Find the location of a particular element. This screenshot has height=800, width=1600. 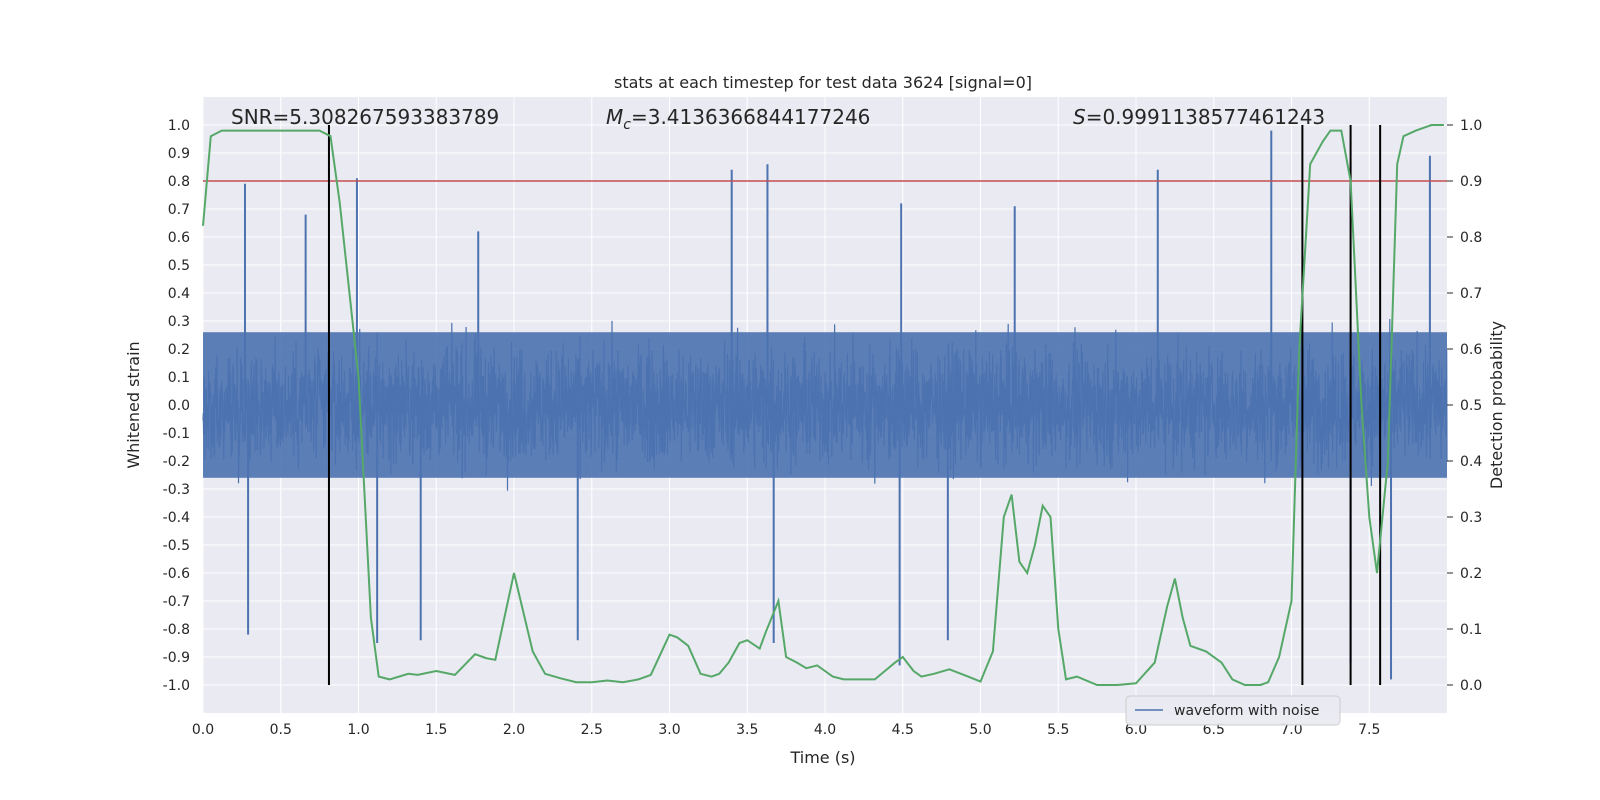

s-symbol: S is located at coordinates (1079, 117).